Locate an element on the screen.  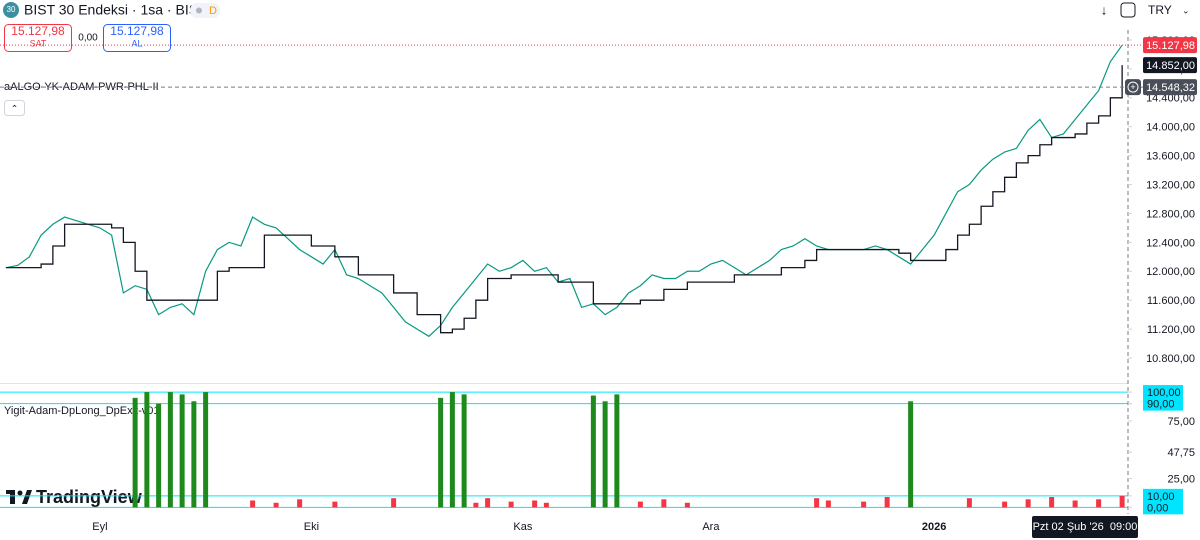
y-tick-label: 25,00 is located at coordinates (1181, 479).